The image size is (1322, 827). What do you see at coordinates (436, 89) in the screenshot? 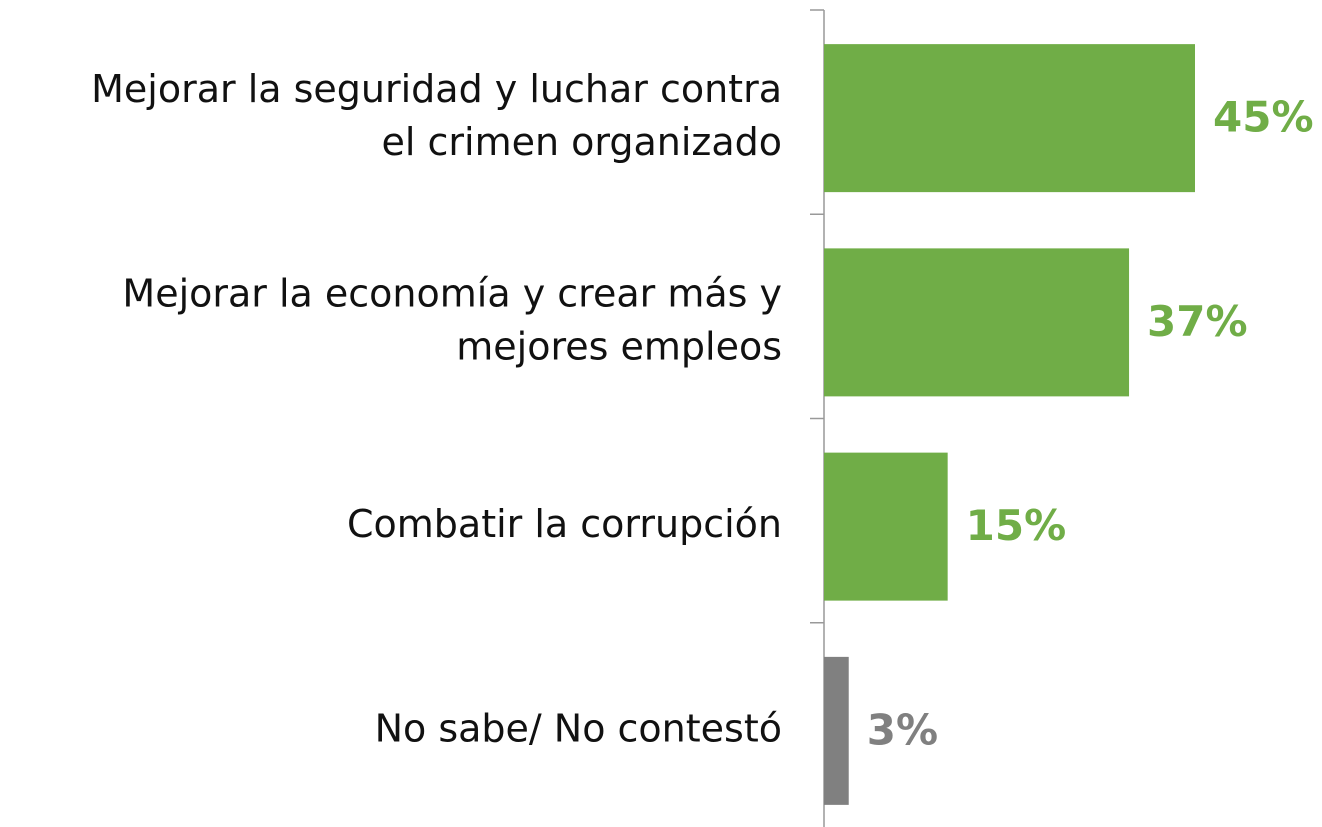
I see `category-label: Mejorar la seguridad y luchar contra` at bounding box center [436, 89].